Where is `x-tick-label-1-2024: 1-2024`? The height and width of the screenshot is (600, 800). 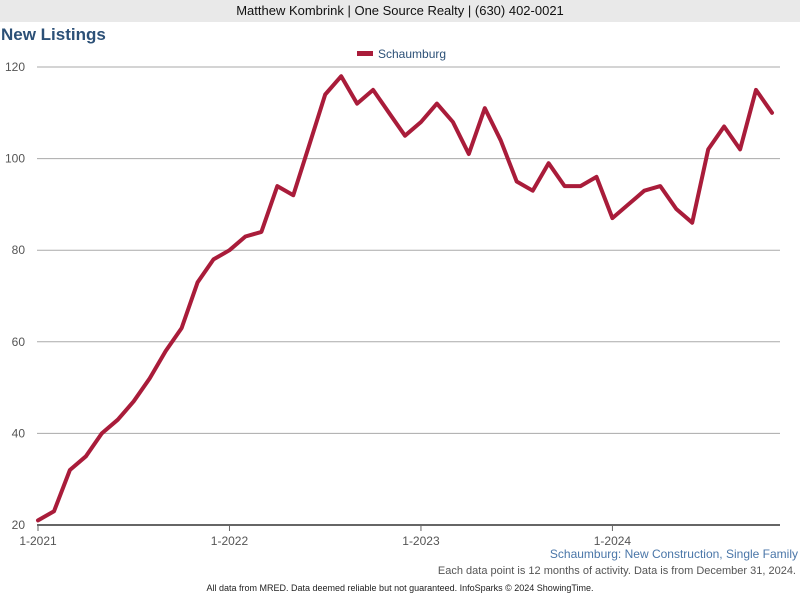 x-tick-label-1-2024: 1-2024 is located at coordinates (613, 539).